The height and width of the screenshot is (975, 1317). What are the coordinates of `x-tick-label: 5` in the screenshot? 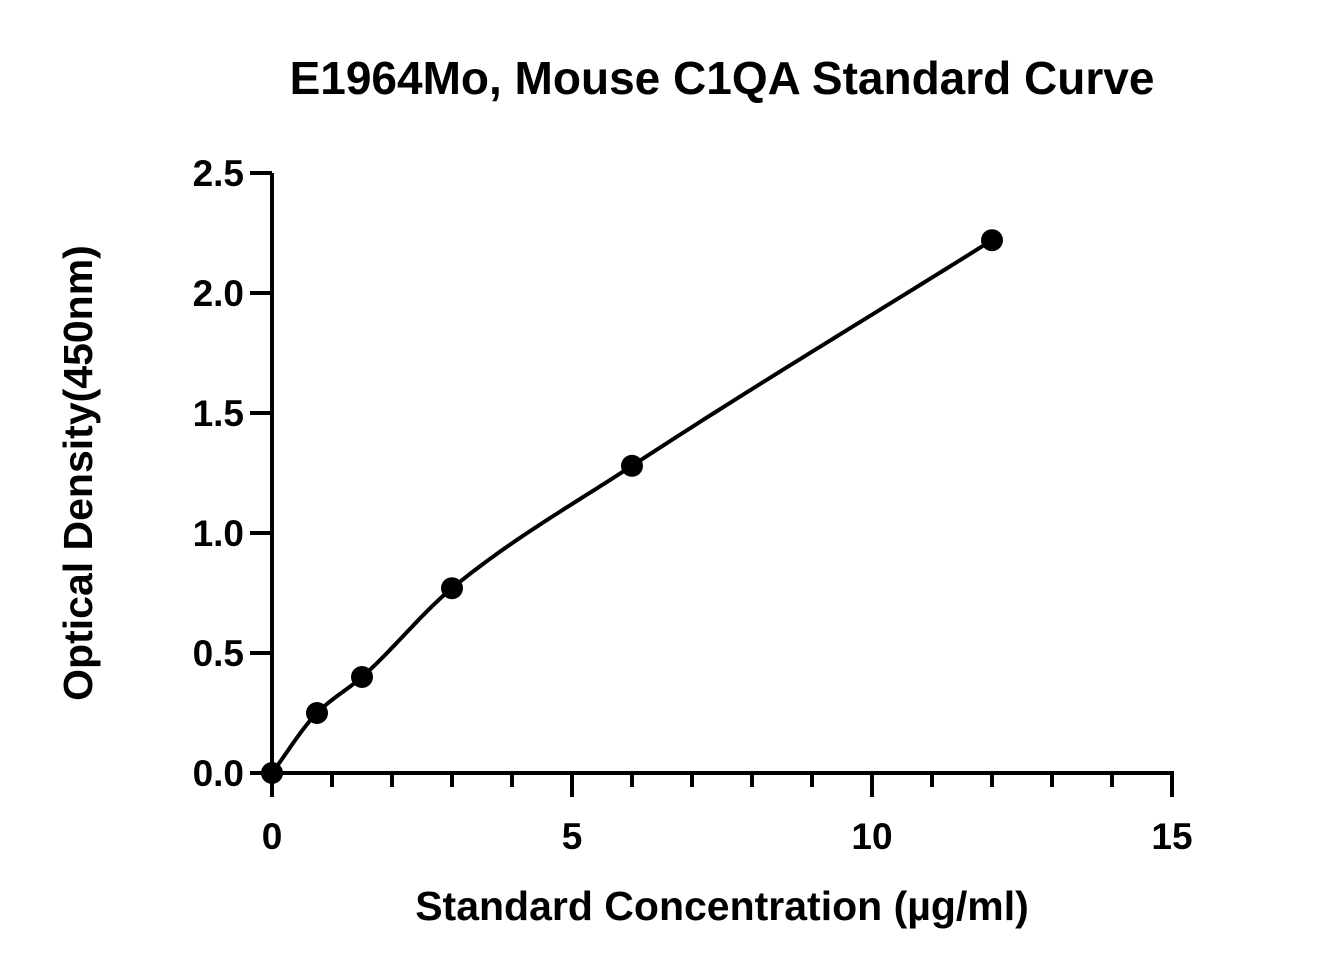 It's located at (572, 836).